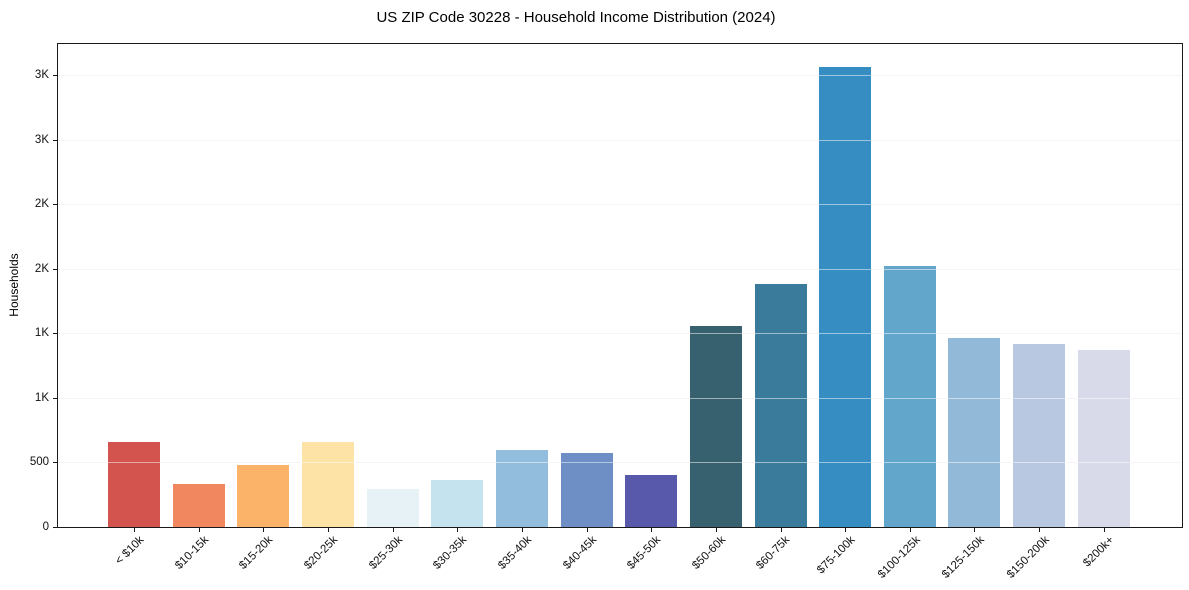 Image resolution: width=1189 pixels, height=590 pixels. What do you see at coordinates (45, 527) in the screenshot?
I see `y-tick-label: 0` at bounding box center [45, 527].